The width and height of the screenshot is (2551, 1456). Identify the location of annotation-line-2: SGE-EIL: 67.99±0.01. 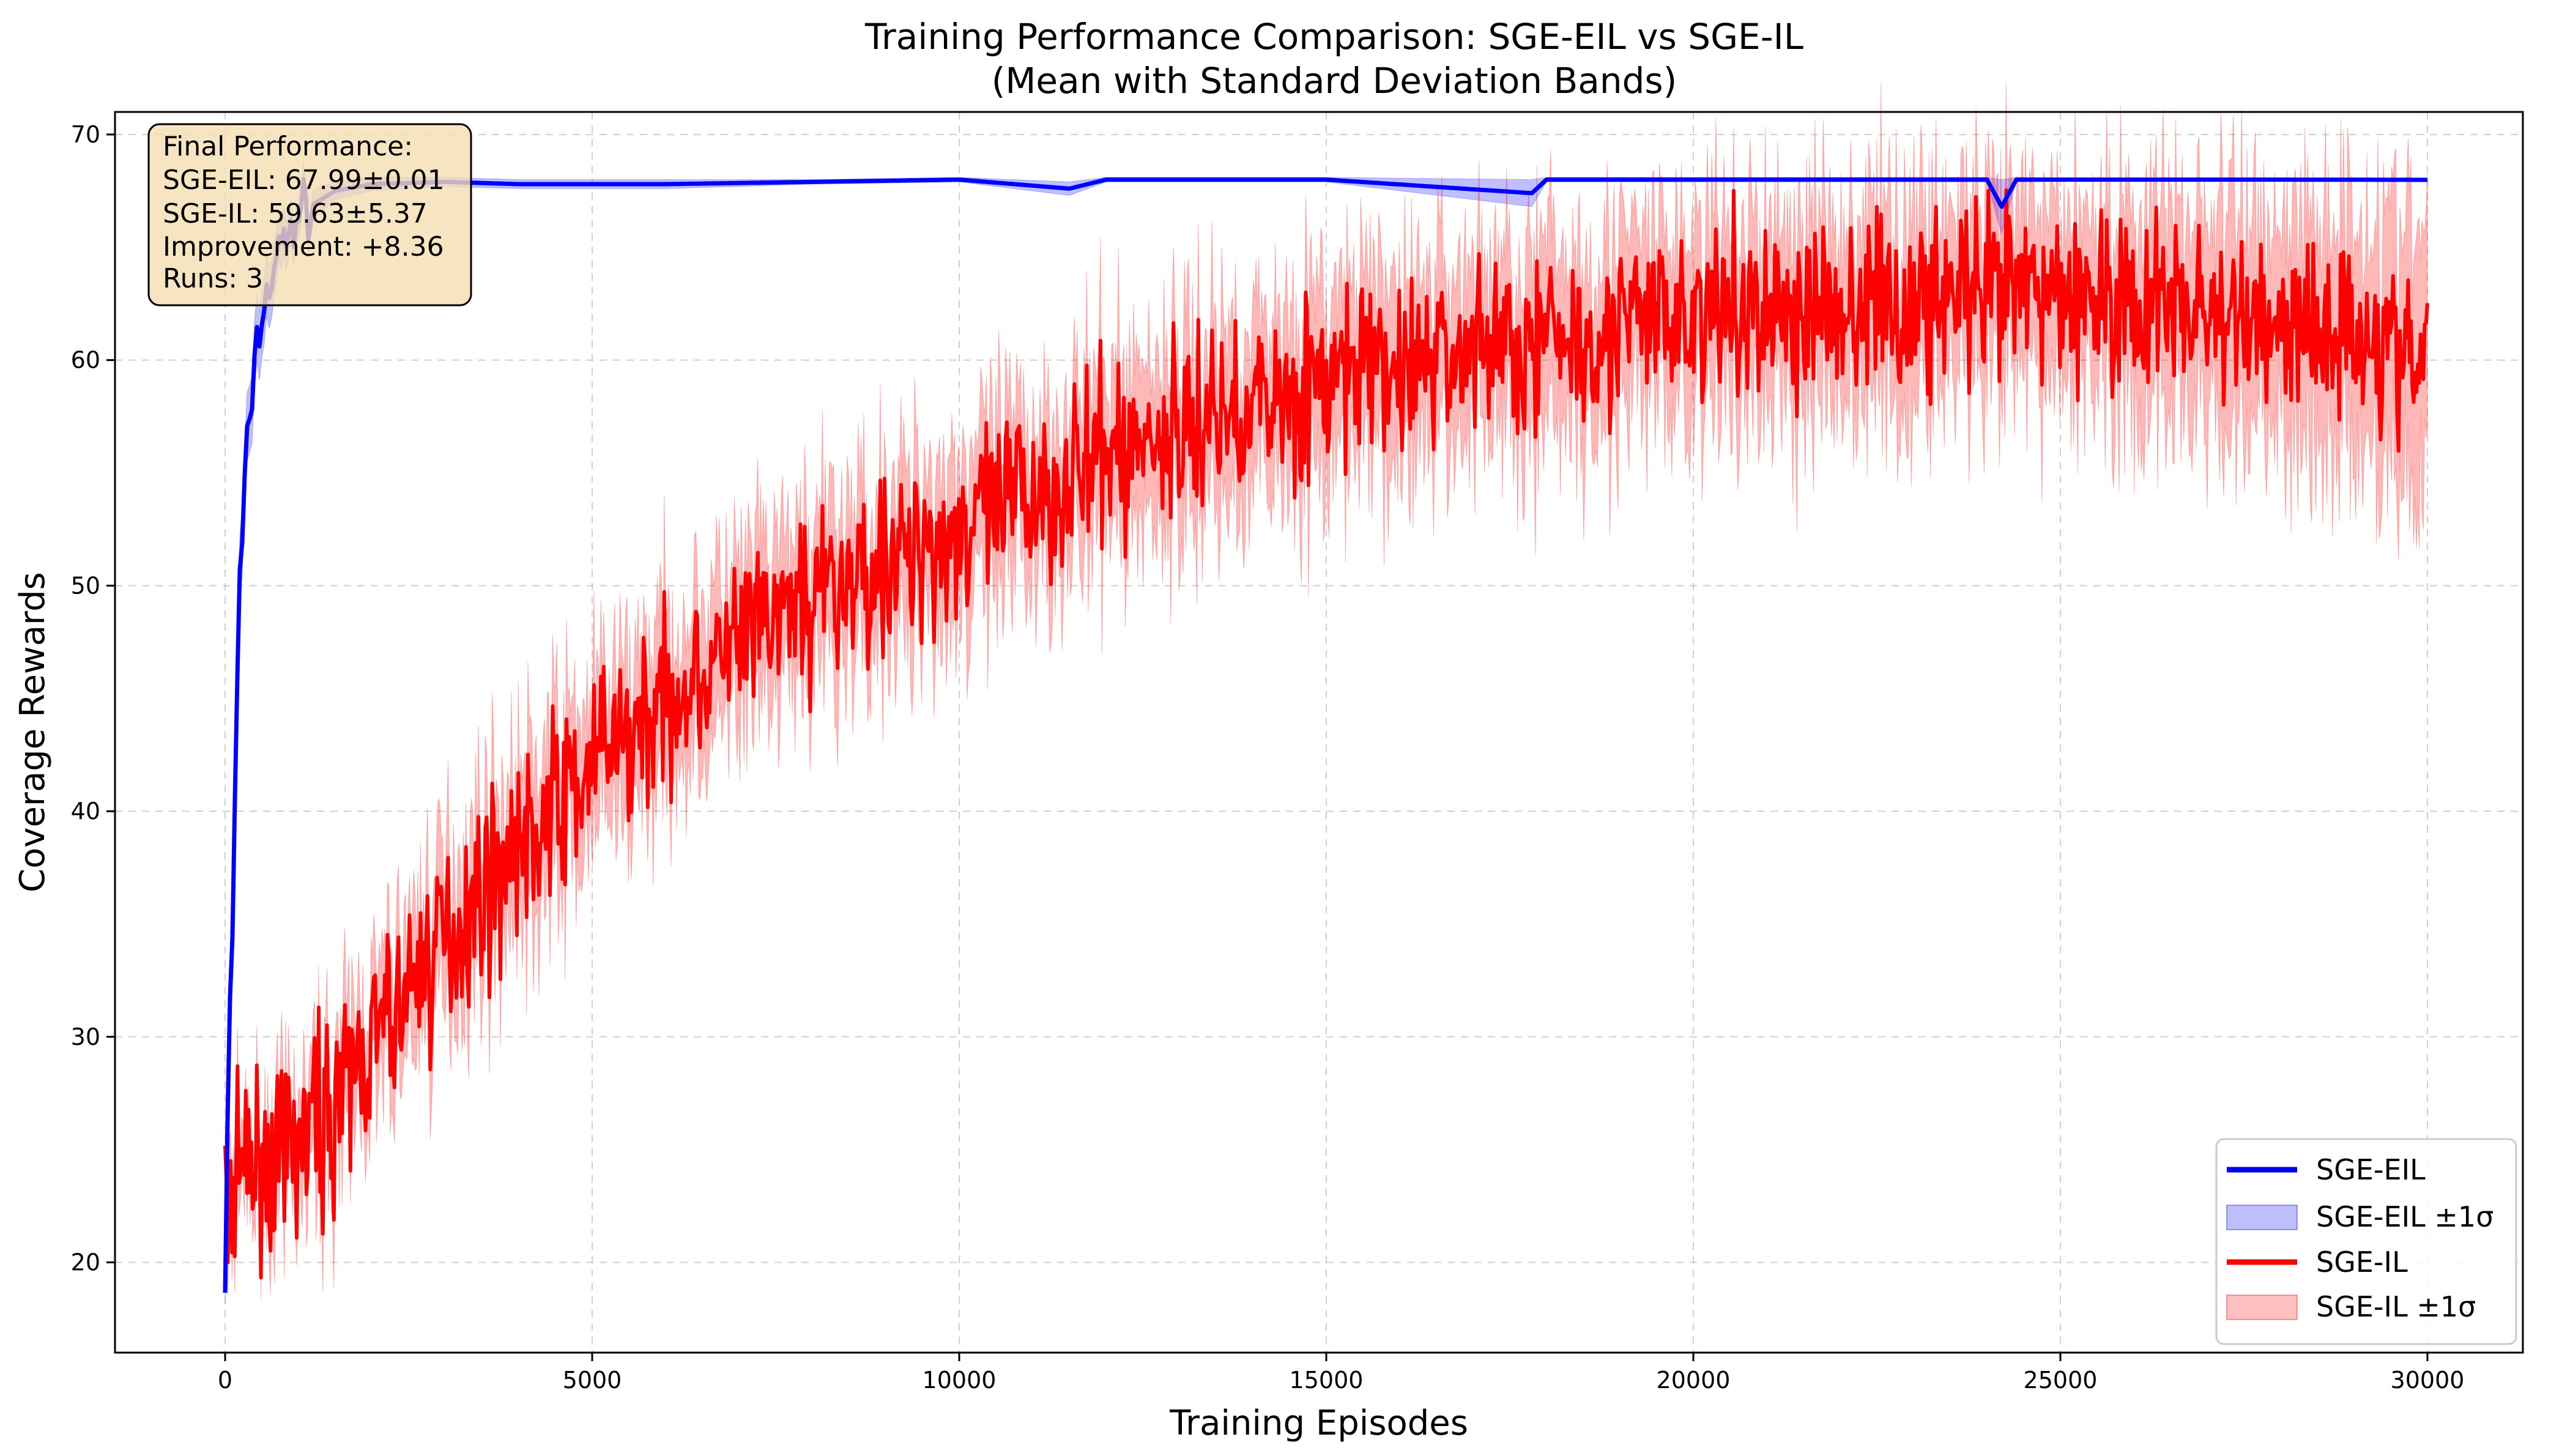
(304, 180).